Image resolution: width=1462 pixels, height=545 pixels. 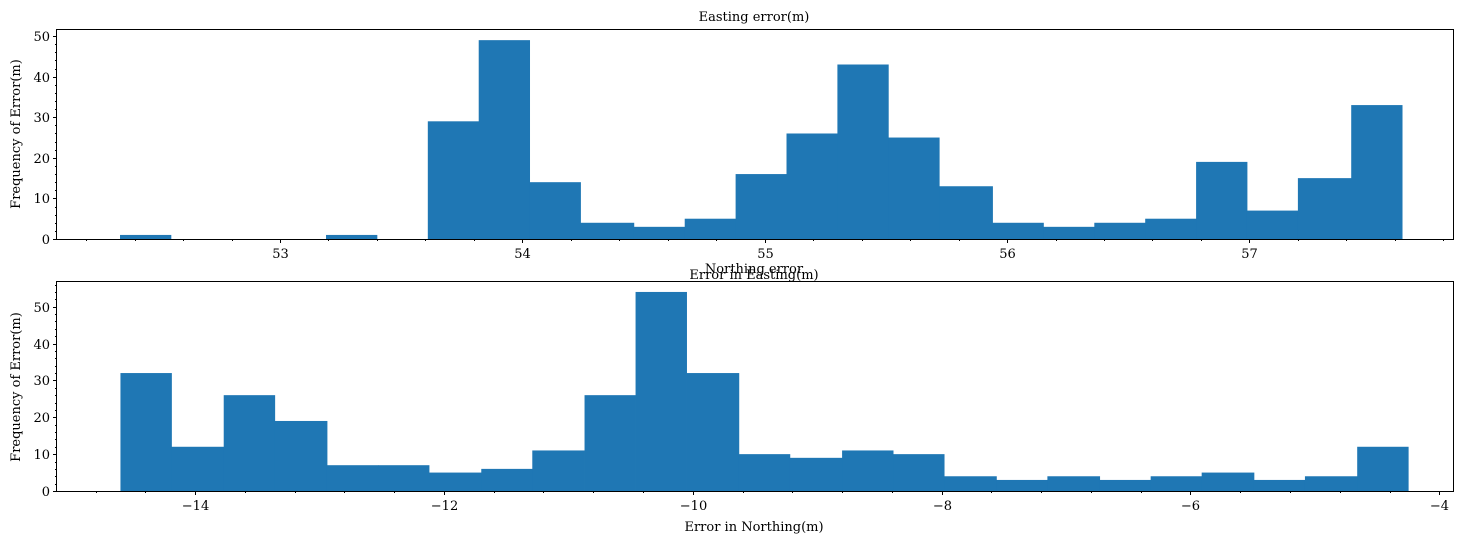 I want to click on easting-y-tick-label: 0, so click(x=46, y=240).